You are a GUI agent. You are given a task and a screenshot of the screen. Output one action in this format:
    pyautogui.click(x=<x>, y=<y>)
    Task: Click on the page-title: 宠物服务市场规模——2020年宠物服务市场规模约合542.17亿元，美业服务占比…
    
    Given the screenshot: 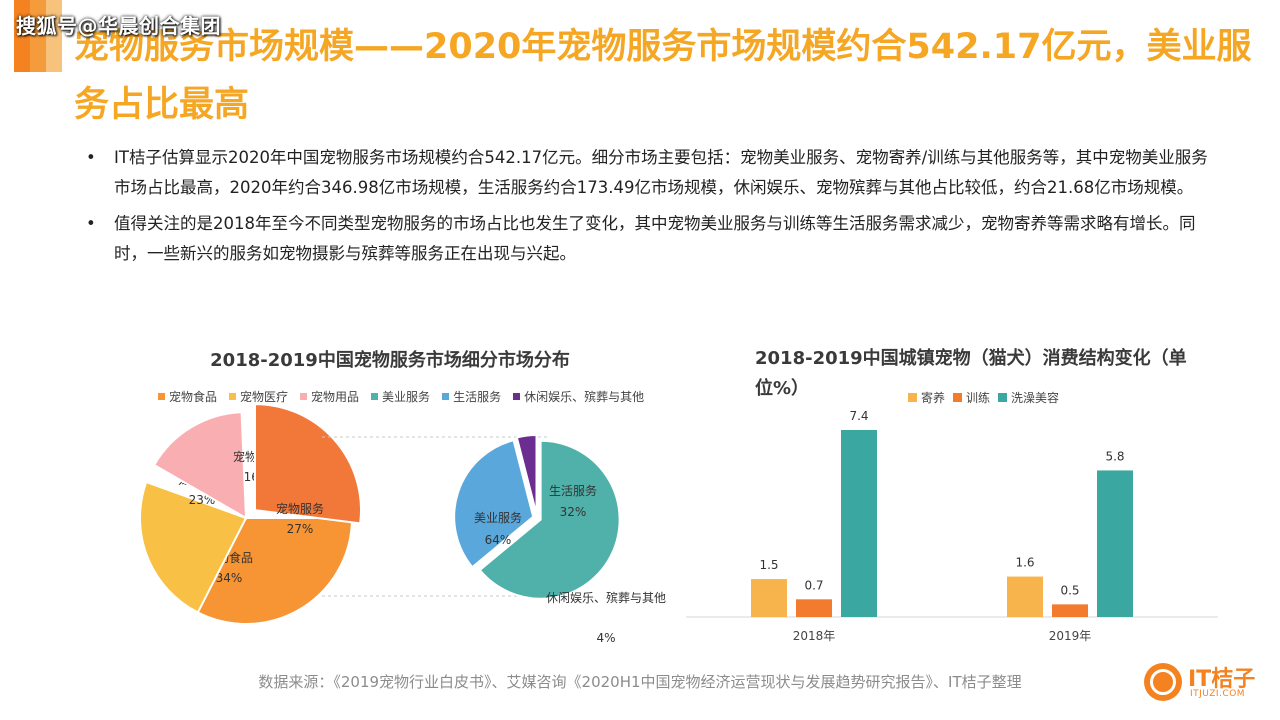 What is the action you would take?
    pyautogui.click(x=663, y=76)
    